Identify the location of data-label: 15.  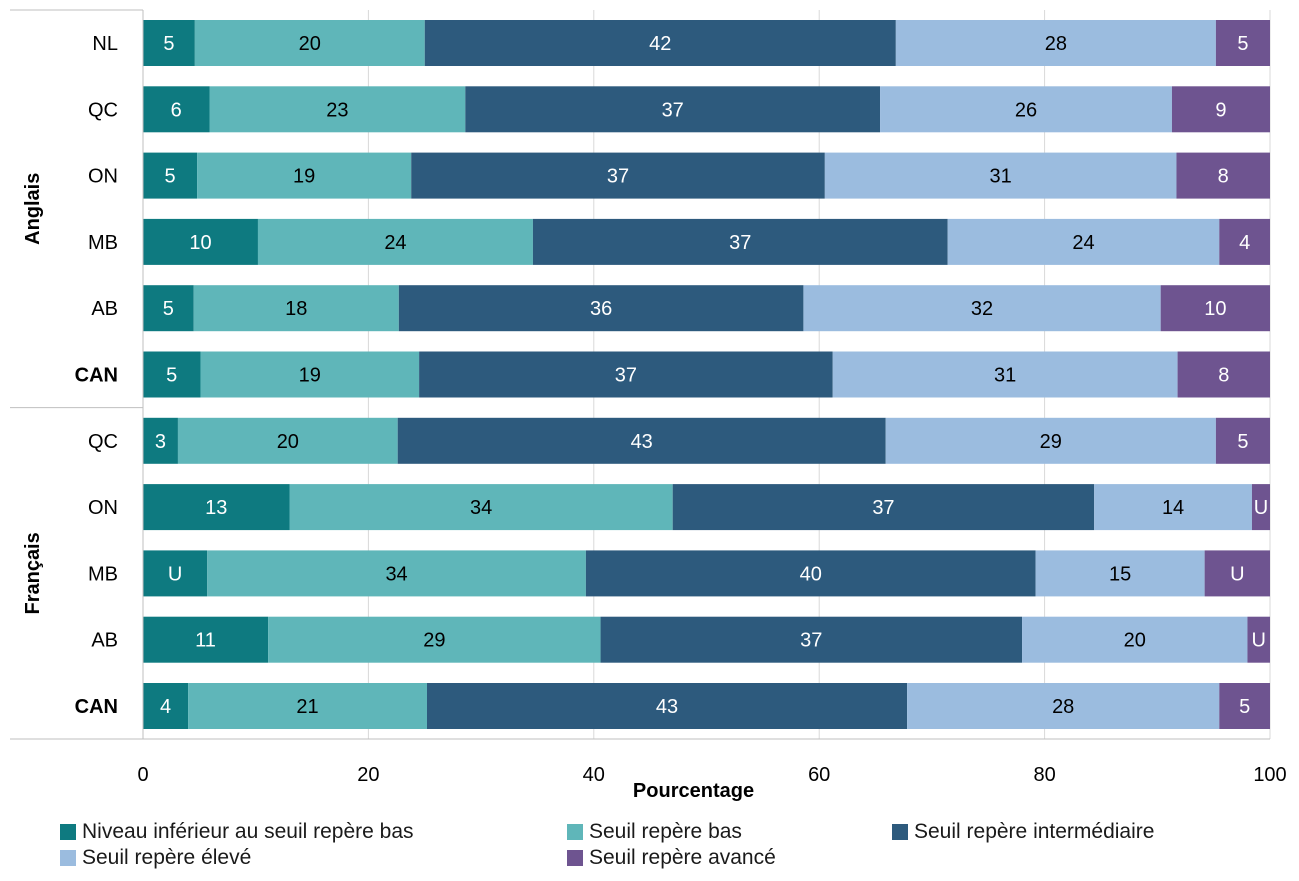
(1120, 574).